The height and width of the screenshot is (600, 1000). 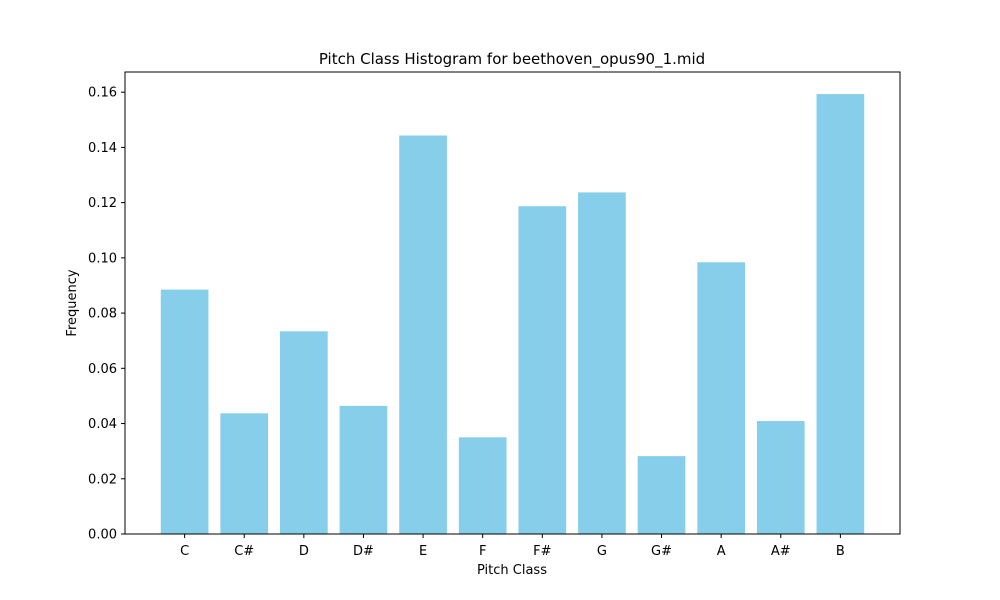 What do you see at coordinates (602, 551) in the screenshot?
I see `x-tick-label: G` at bounding box center [602, 551].